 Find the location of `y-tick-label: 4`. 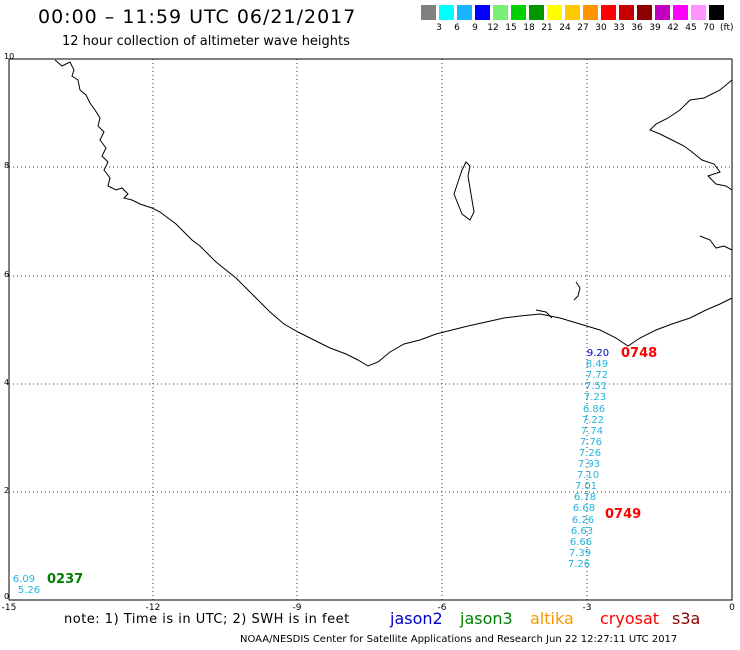

y-tick-label: 4 is located at coordinates (7, 382).